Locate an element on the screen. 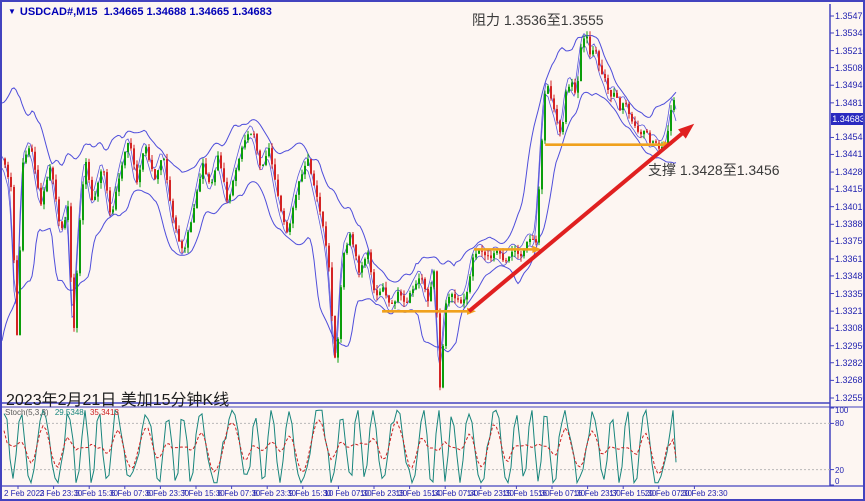 The width and height of the screenshot is (865, 501). time-axis-label: 17 Feb 15:30 is located at coordinates (633, 493).